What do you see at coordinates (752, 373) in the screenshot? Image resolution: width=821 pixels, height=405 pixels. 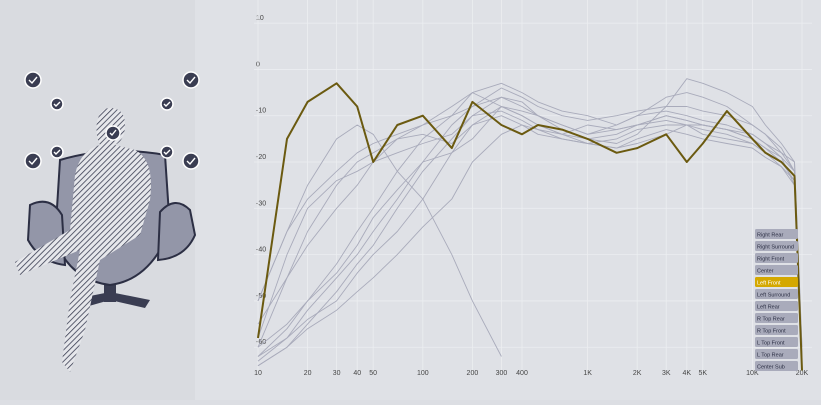 I see `x-tick-label: 10K` at bounding box center [752, 373].